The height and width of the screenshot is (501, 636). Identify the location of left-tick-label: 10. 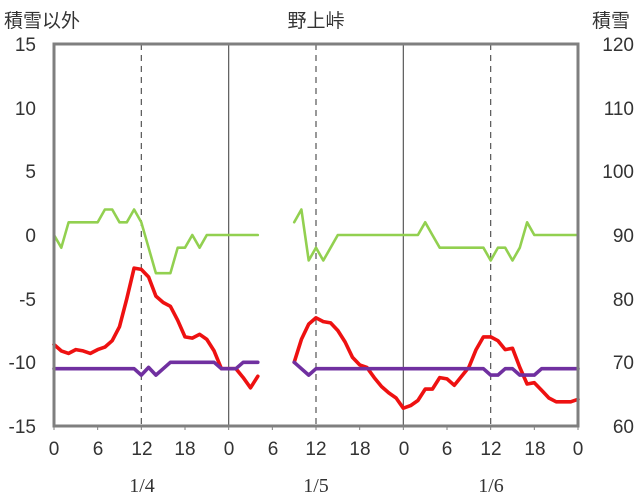
(25, 109).